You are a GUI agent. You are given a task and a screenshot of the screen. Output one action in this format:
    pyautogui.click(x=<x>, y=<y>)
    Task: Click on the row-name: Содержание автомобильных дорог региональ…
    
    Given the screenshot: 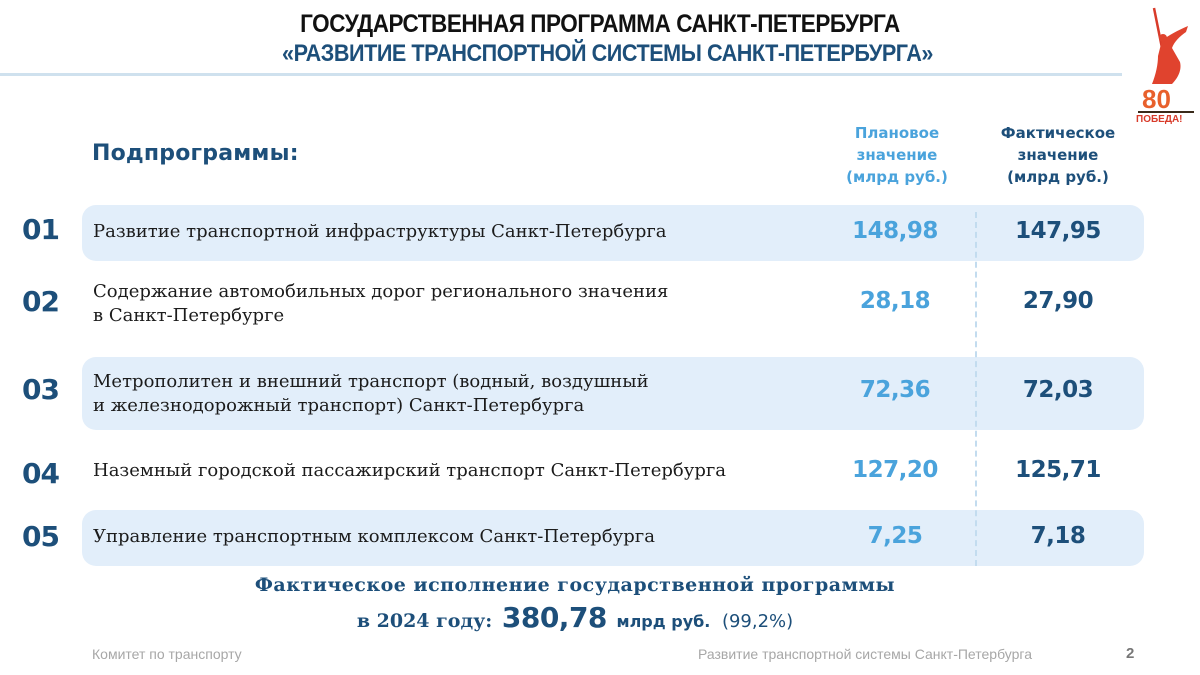 What is the action you would take?
    pyautogui.click(x=381, y=303)
    